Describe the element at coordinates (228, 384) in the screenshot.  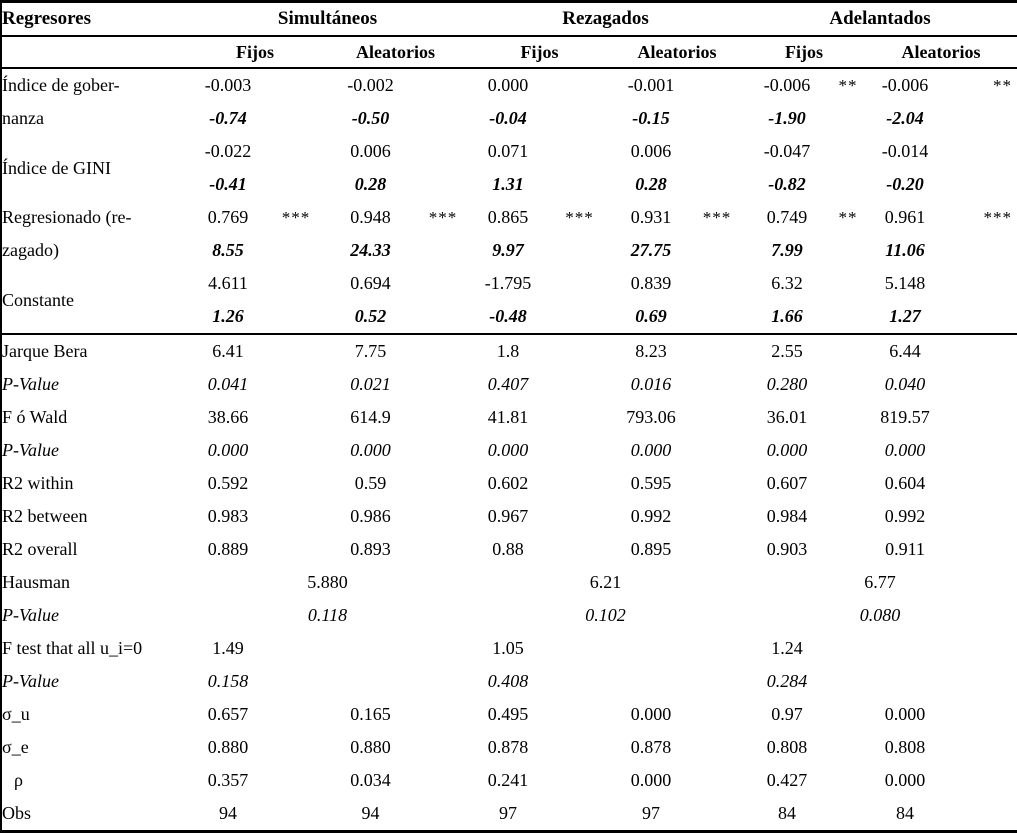
I see `value-cell: 0.041` at that location.